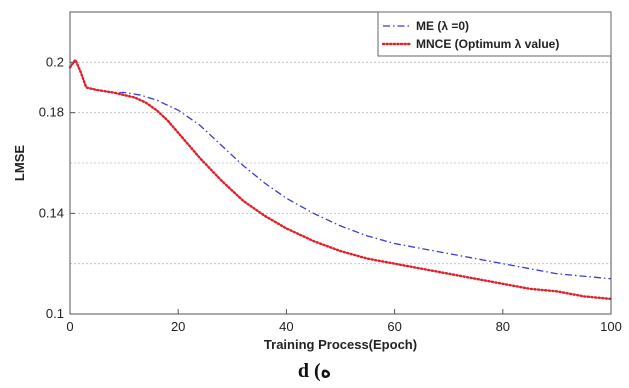 The image size is (629, 388). What do you see at coordinates (503, 326) in the screenshot?
I see `x-tick-label: 80` at bounding box center [503, 326].